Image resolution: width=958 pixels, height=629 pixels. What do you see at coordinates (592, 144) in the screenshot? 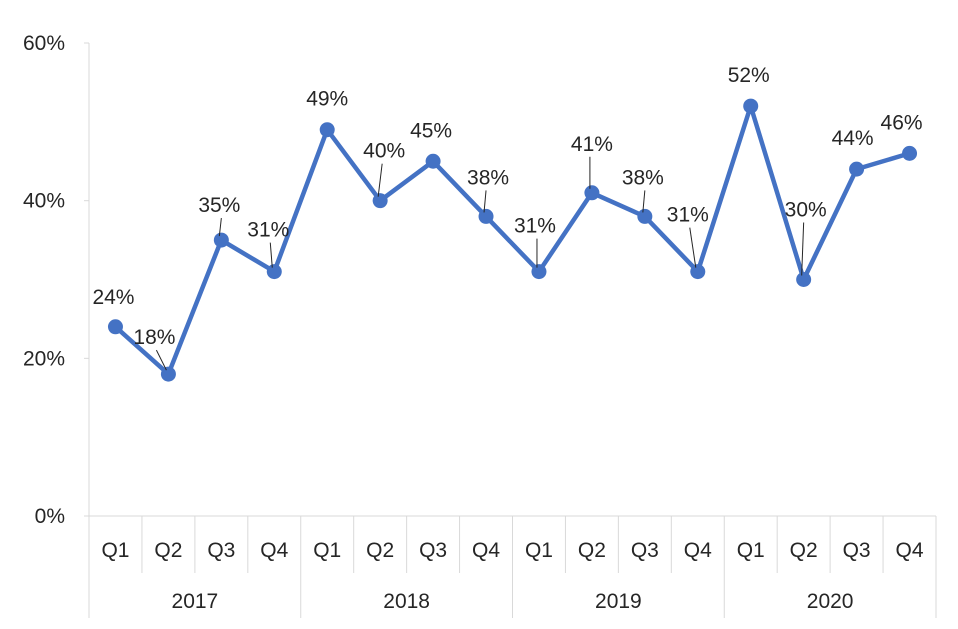
I see `data-label: 41%` at bounding box center [592, 144].